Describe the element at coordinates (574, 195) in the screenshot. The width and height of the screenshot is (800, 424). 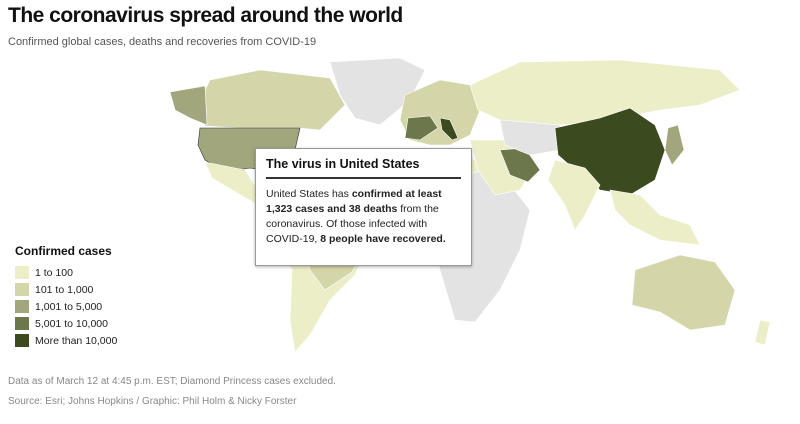
I see `india` at that location.